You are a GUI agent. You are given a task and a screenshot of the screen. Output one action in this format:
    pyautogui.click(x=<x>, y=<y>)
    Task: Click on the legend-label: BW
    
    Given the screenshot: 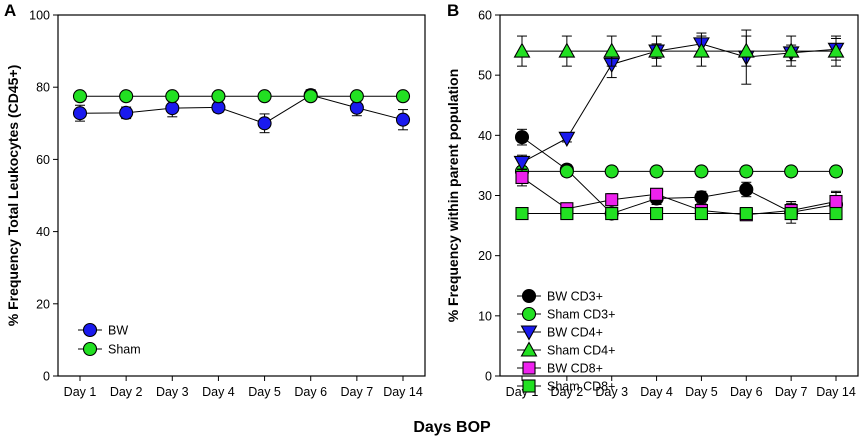 What is the action you would take?
    pyautogui.click(x=118, y=331)
    